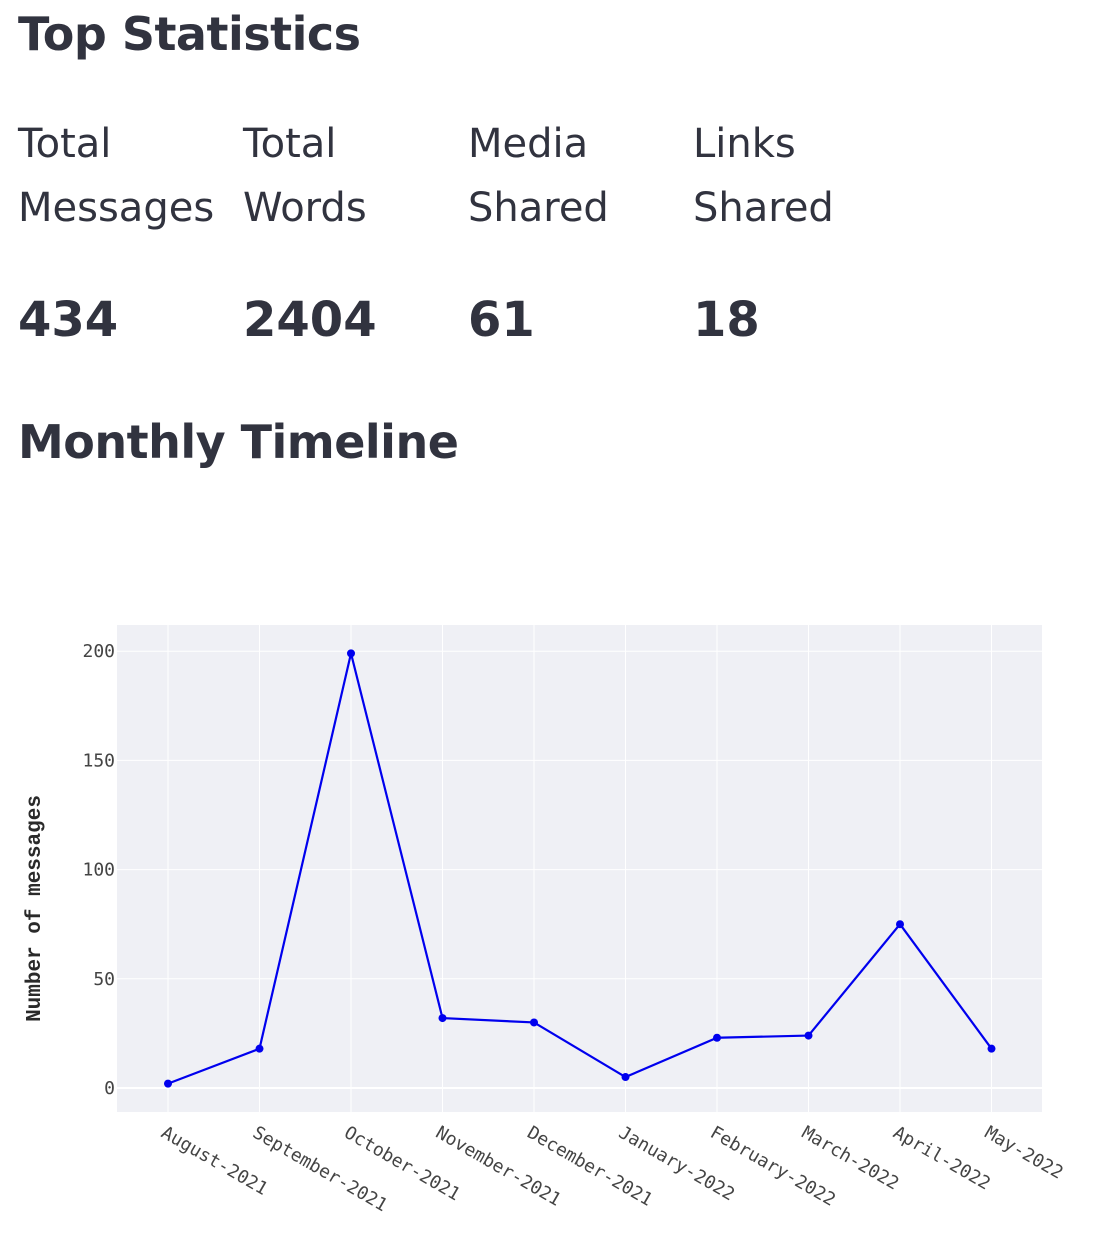  What do you see at coordinates (35, 908) in the screenshot?
I see `y-axis-title: Number of messages` at bounding box center [35, 908].